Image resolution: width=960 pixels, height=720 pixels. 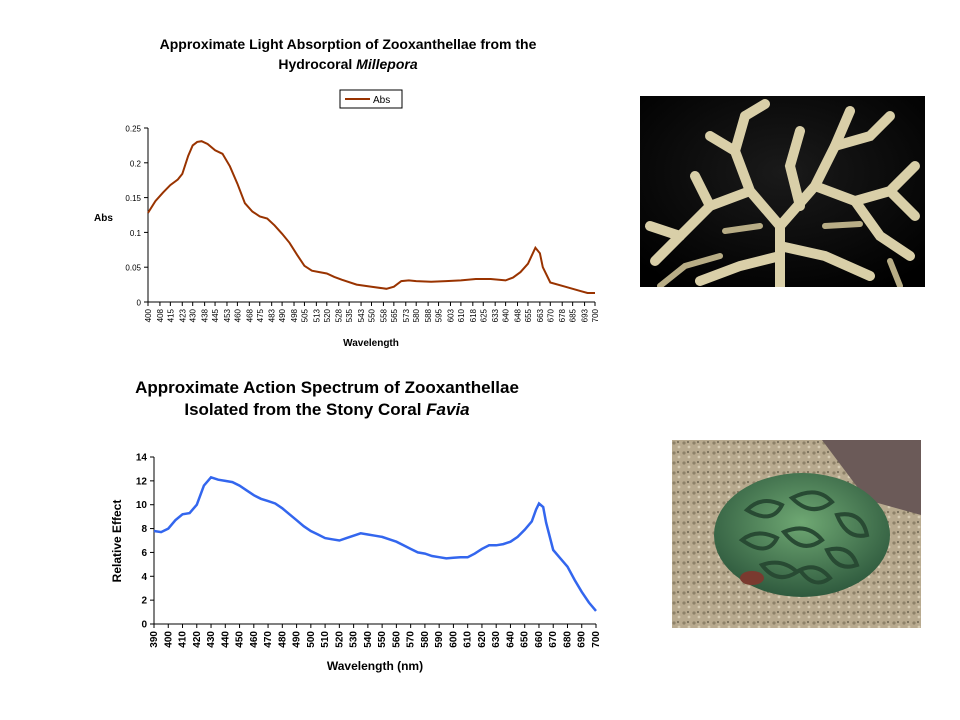 What do you see at coordinates (133, 129) in the screenshot?
I see `chart1-y-tick-label: 0.25` at bounding box center [133, 129].